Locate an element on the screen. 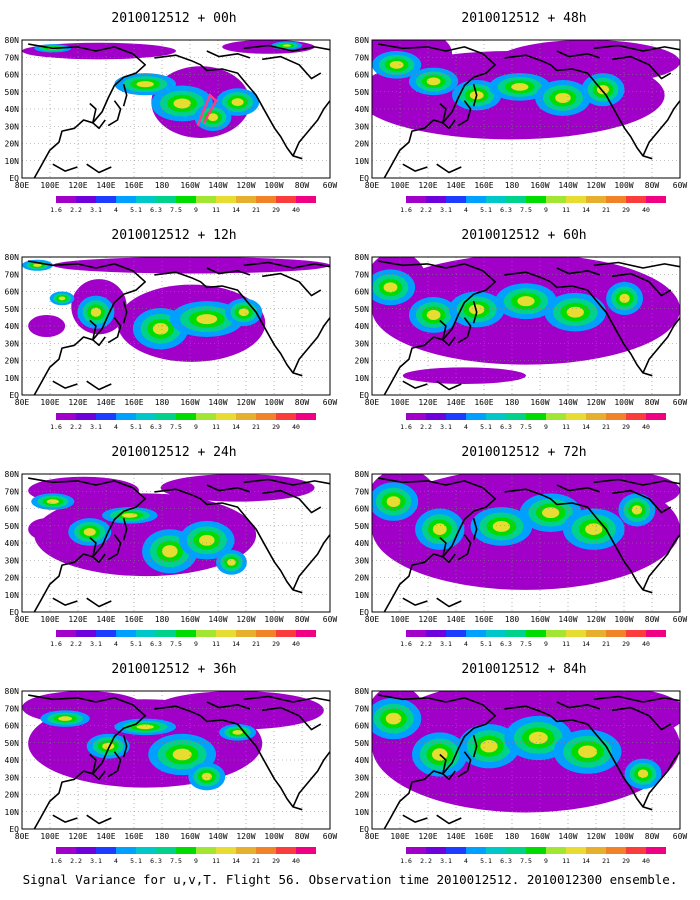 This screenshot has width=700, height=900. colorbar-level-label: 29 is located at coordinates (626, 210).